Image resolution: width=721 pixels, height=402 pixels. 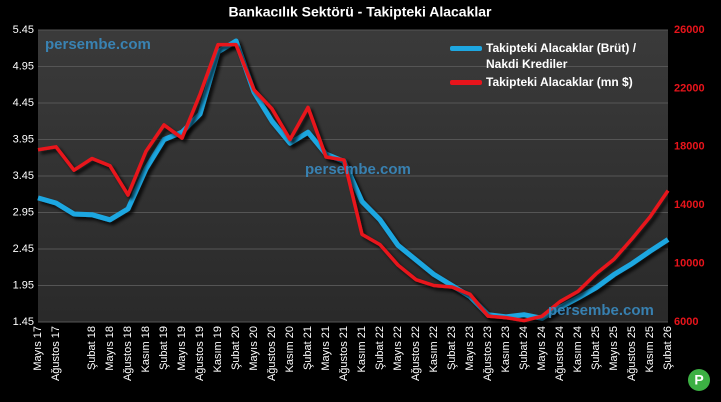 I want to click on x-tick-label: Kasım 18, so click(x=146, y=349).